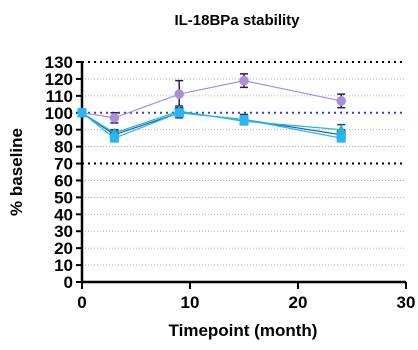  Describe the element at coordinates (63, 130) in the screenshot. I see `y-tick-label: 90` at that location.